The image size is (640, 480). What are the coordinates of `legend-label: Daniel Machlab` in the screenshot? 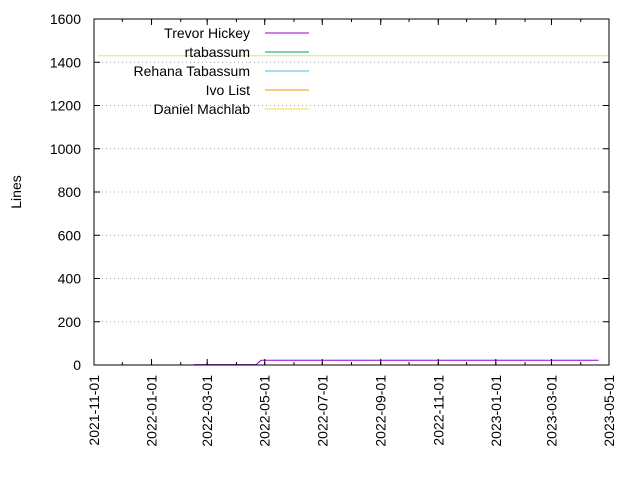 It's located at (202, 109).